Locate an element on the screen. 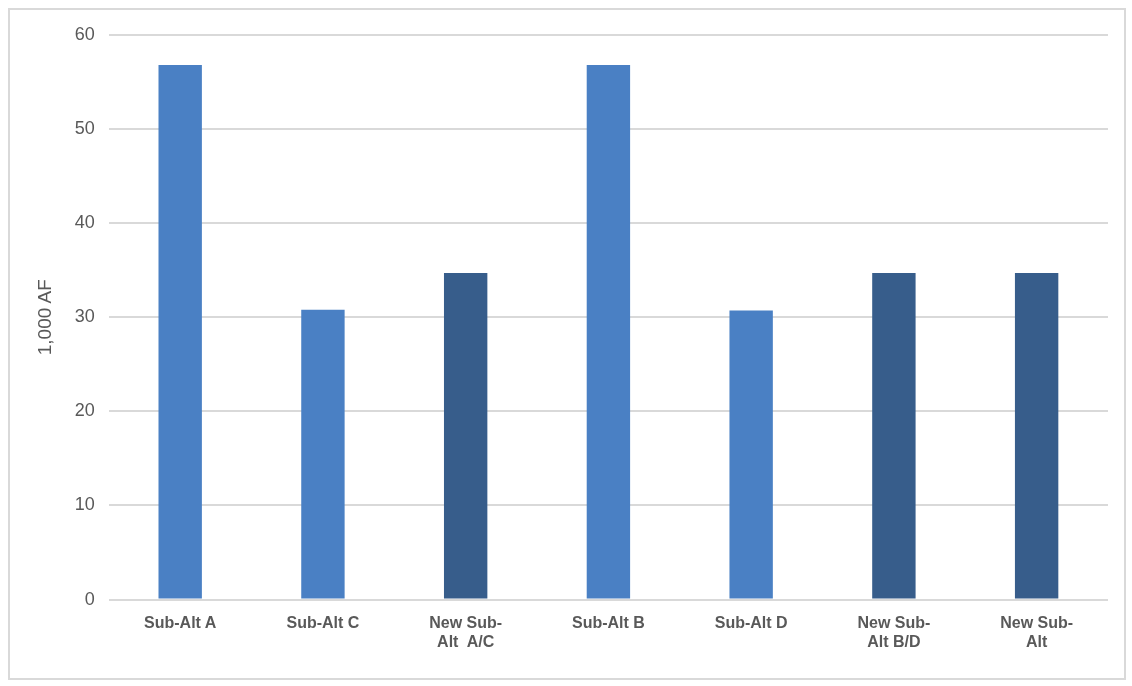 Image resolution: width=1132 pixels, height=686 pixels. x-tick-label: Sub-Alt A is located at coordinates (180, 622).